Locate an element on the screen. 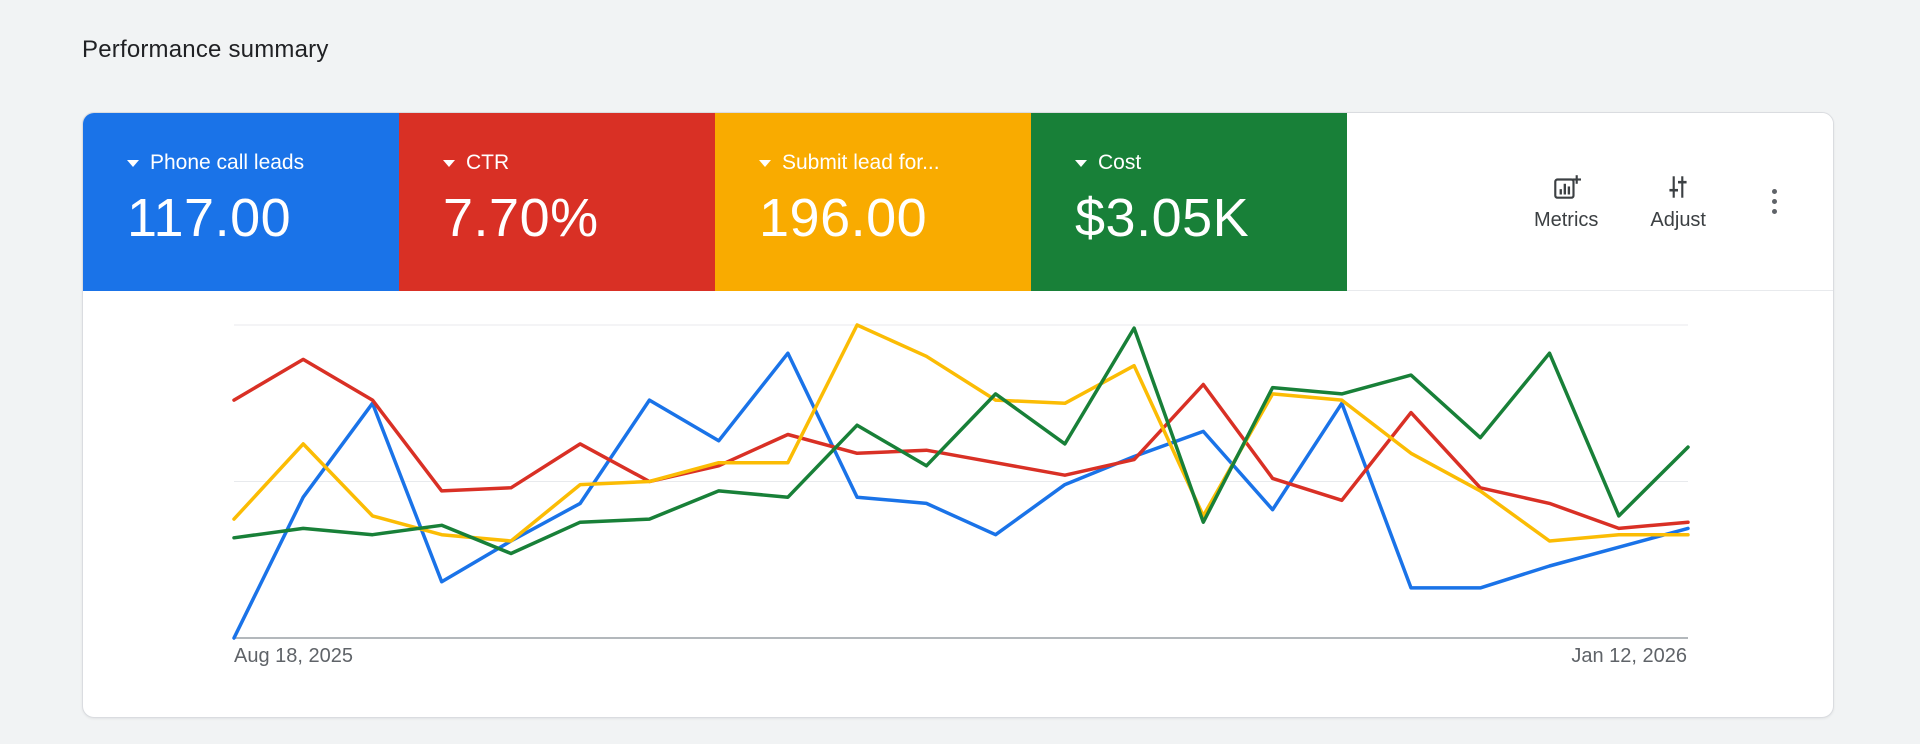 Image resolution: width=1920 pixels, height=744 pixels. header-actions: Metrics Adjust is located at coordinates (1590, 202).